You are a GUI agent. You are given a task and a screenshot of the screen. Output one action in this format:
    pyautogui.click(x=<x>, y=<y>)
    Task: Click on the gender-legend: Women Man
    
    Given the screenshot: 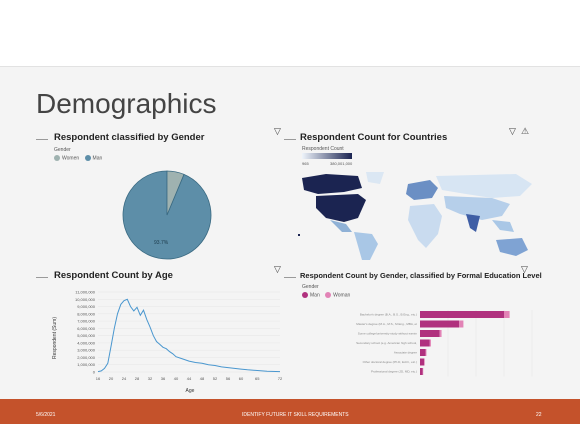 What is the action you would take?
    pyautogui.click(x=78, y=158)
    